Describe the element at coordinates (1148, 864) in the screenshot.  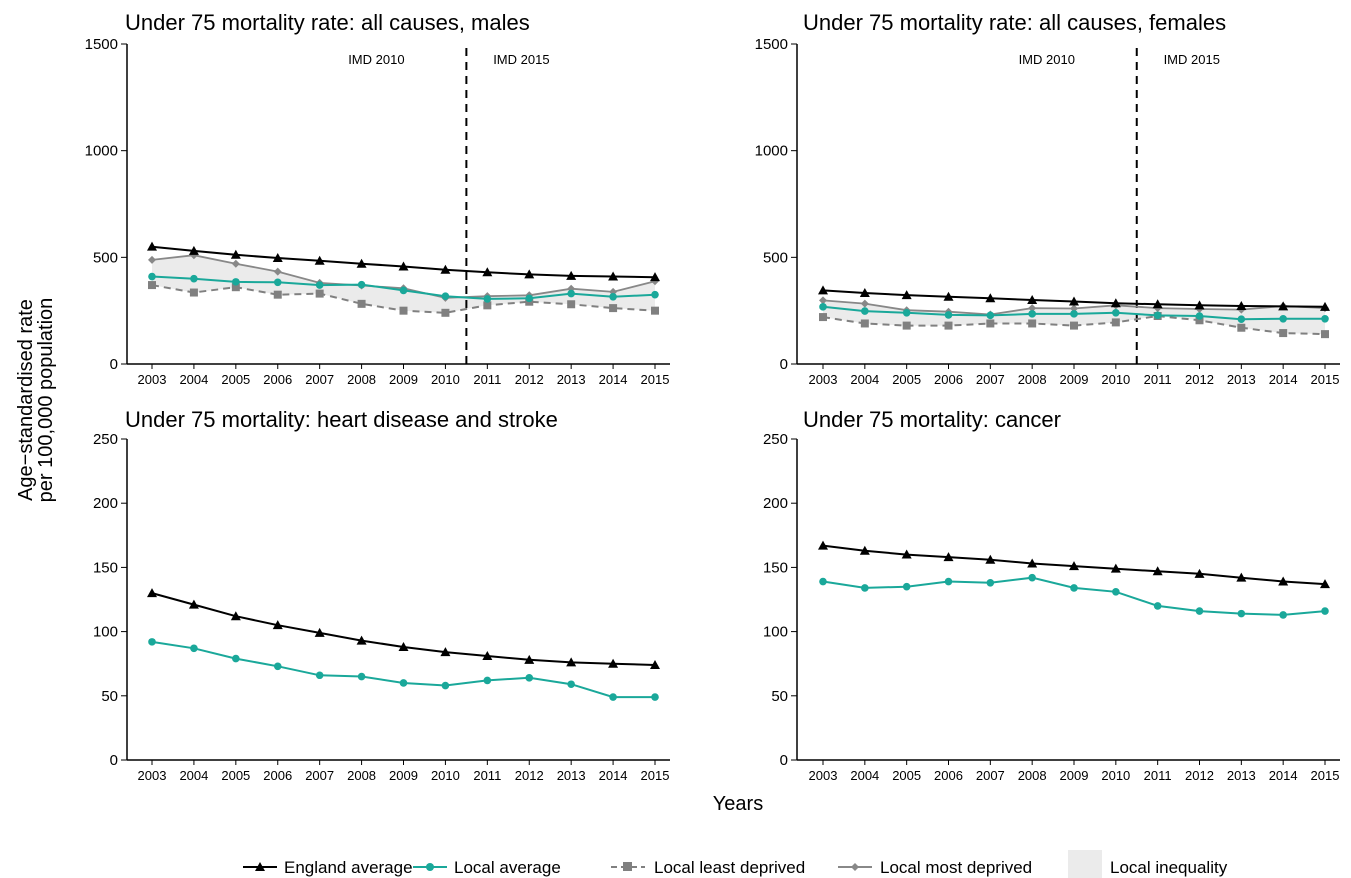
I see `legend-item-inequality: Local inequality` at that location.